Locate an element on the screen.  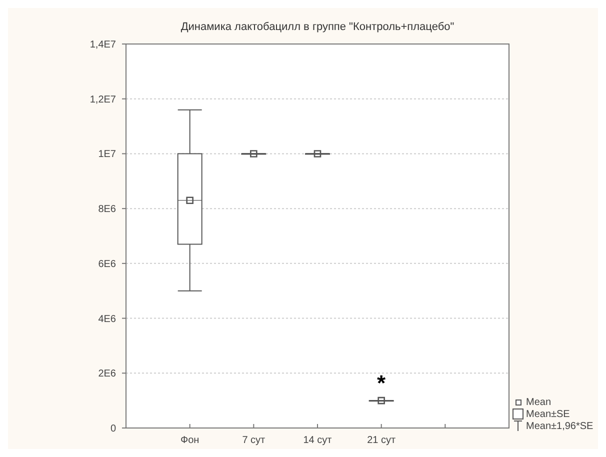
x-tick-label: 7 сут is located at coordinates (254, 440).